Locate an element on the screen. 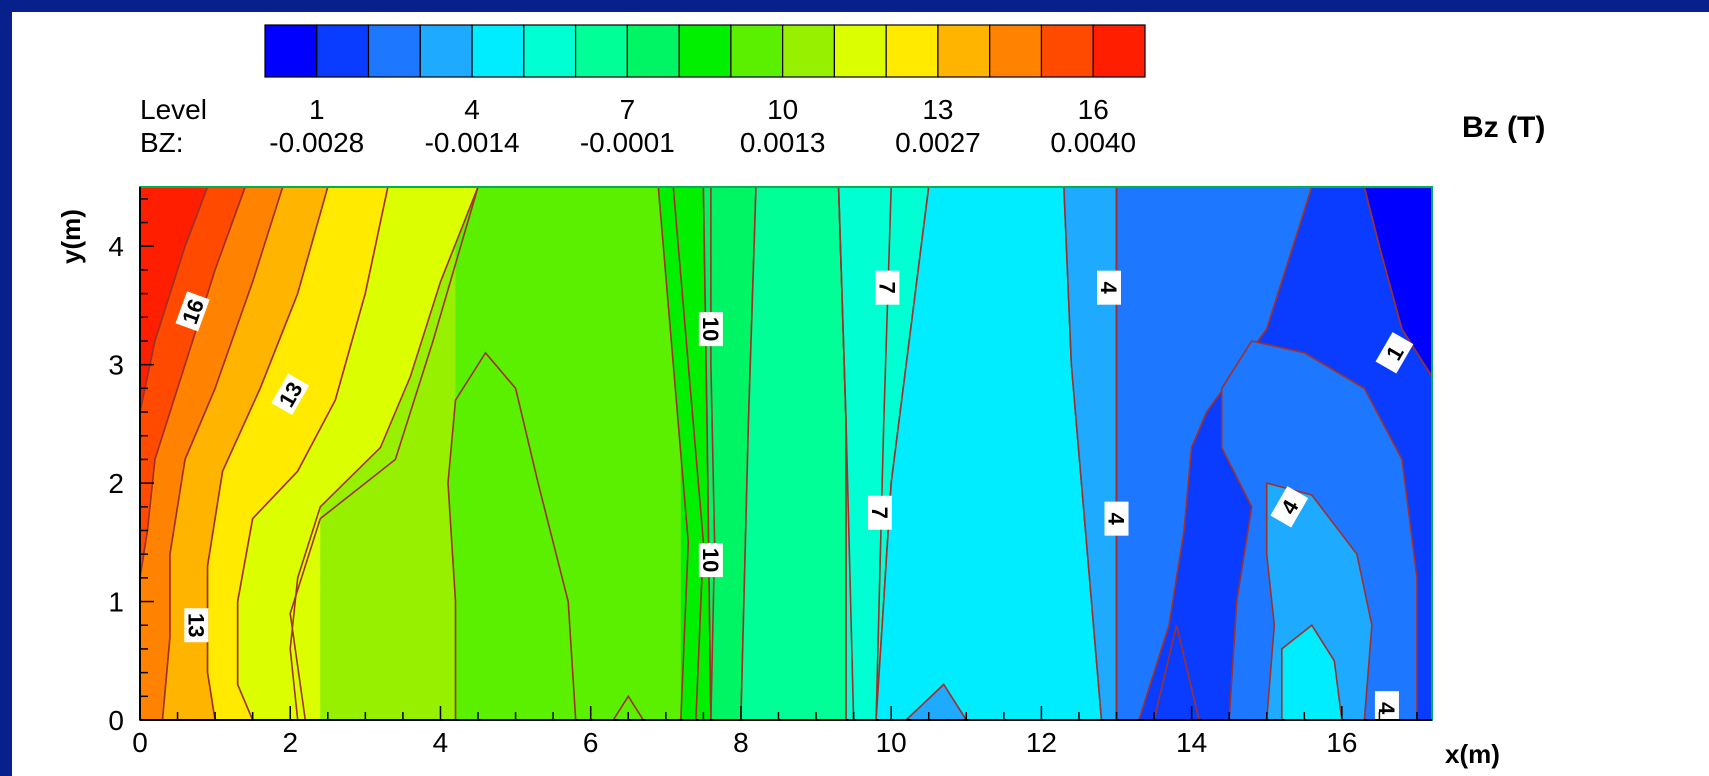  x-tick-label: 12 is located at coordinates (1041, 742).